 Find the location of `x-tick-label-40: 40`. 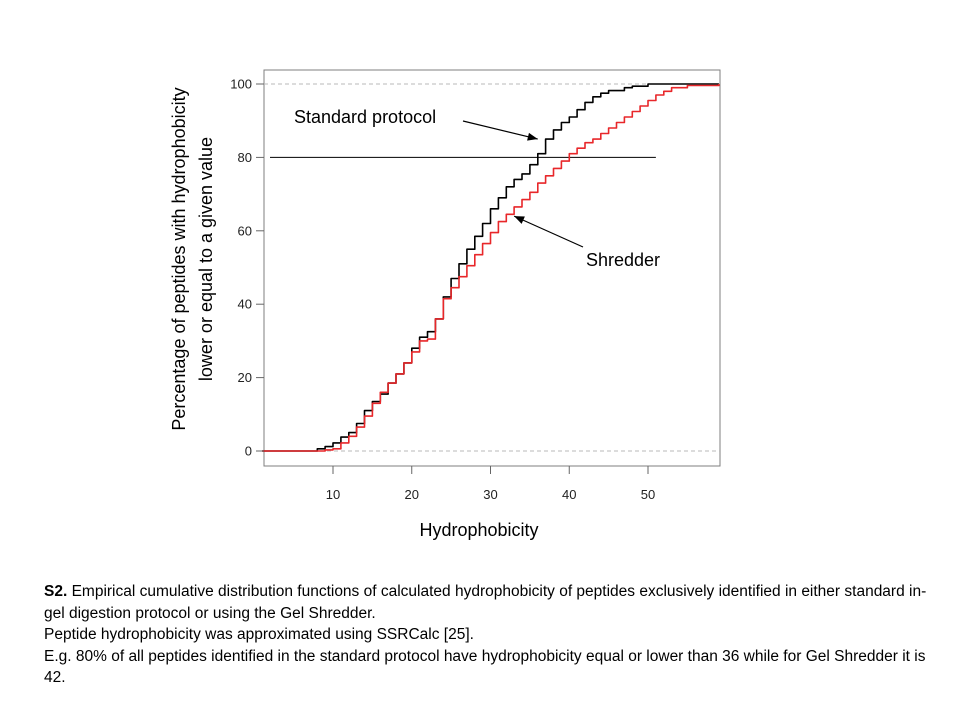

x-tick-label-40: 40 is located at coordinates (569, 494).